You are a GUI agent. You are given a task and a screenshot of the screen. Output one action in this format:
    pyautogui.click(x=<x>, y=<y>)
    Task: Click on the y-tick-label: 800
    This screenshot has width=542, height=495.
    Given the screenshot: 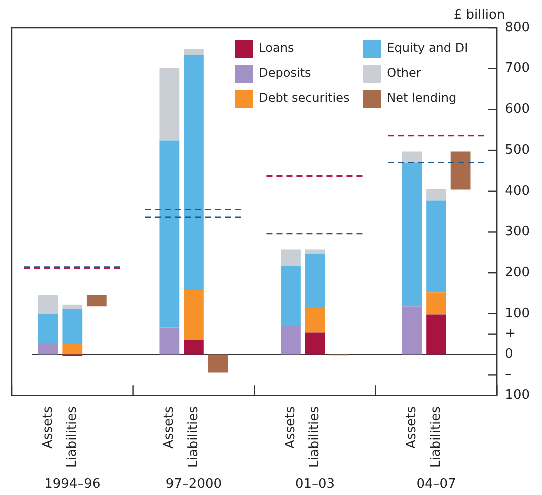 What is the action you would take?
    pyautogui.click(x=517, y=28)
    